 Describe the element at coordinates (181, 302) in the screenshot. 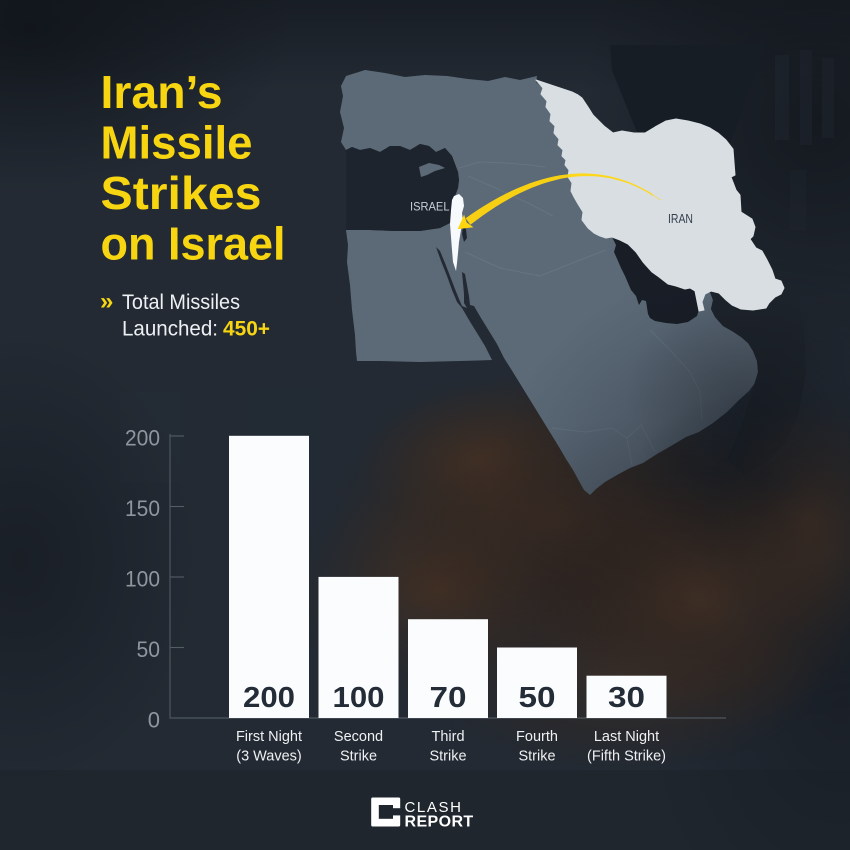

I see `svg-text: Total Missiles` at that location.